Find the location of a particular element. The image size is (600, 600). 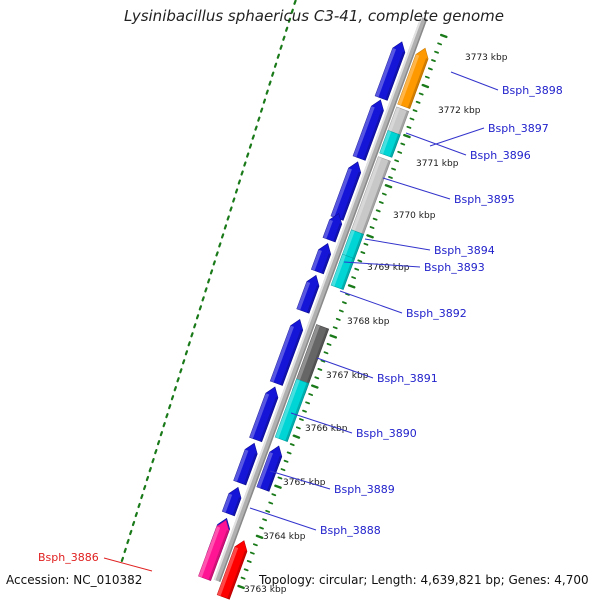

gene-label-bsph_3896: Bsph_3896 is located at coordinates (500, 155).